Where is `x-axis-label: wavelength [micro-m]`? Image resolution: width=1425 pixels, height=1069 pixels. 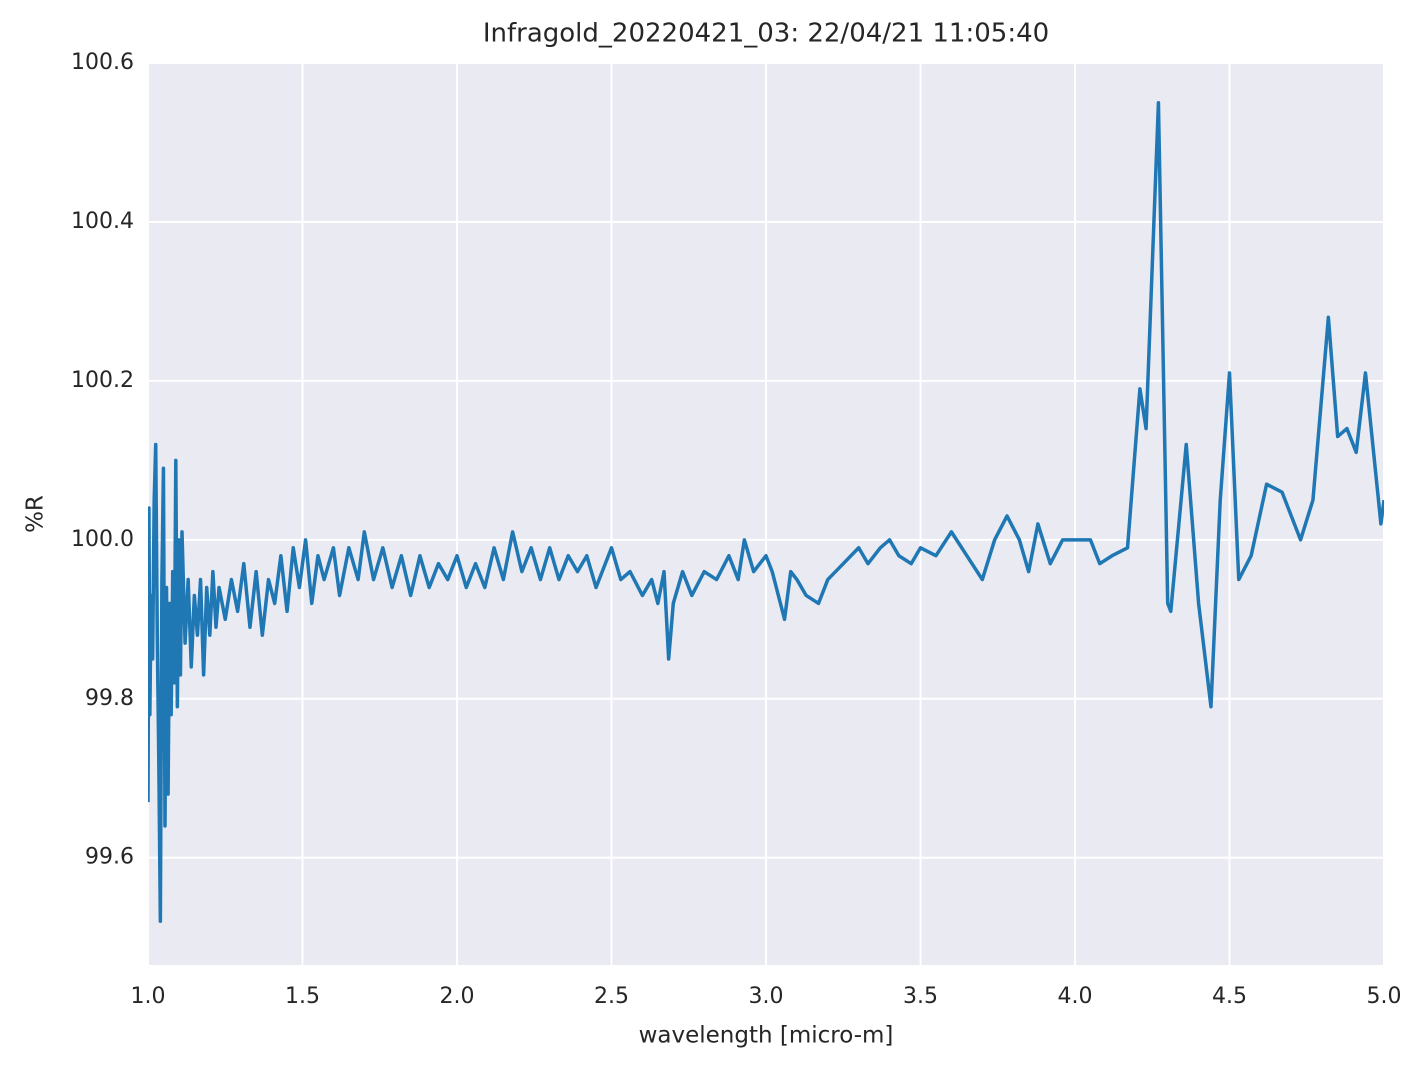
x-axis-label: wavelength [micro-m] is located at coordinates (766, 1036).